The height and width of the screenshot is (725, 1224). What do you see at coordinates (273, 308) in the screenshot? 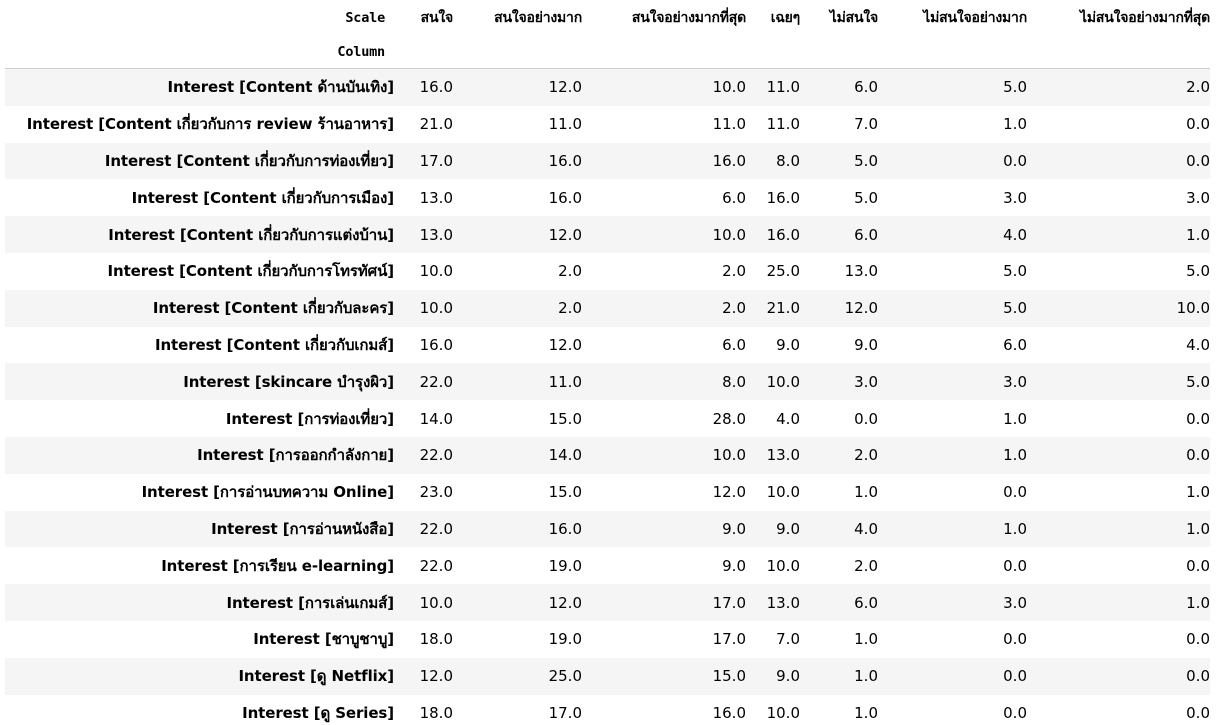
I see `row-label: Interest [Content เกี่ยวกับละคร]` at bounding box center [273, 308].